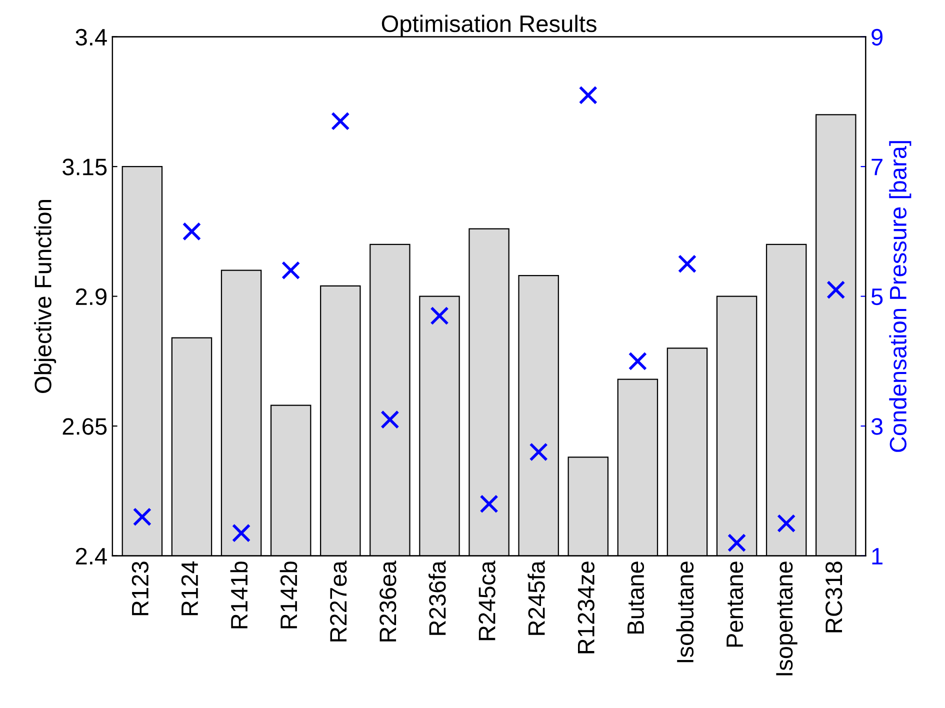 Image resolution: width=945 pixels, height=708 pixels. I want to click on y2-tick-label: 1, so click(877, 556).